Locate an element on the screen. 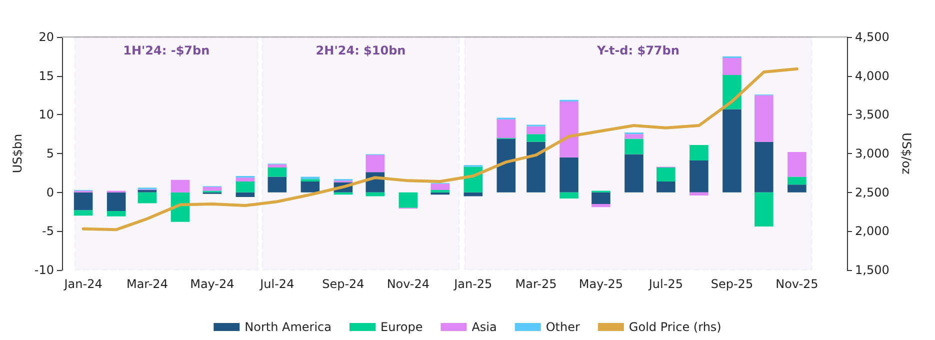  y-axis-title: US$bn is located at coordinates (17, 154).